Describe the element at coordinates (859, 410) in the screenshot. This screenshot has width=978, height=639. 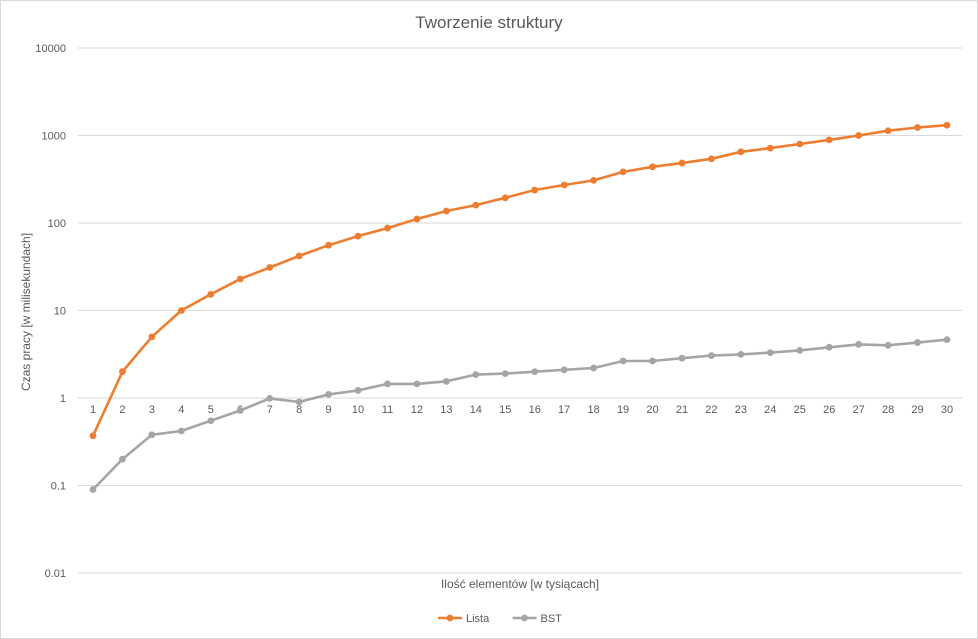
I see `x-tick-label: 27` at that location.